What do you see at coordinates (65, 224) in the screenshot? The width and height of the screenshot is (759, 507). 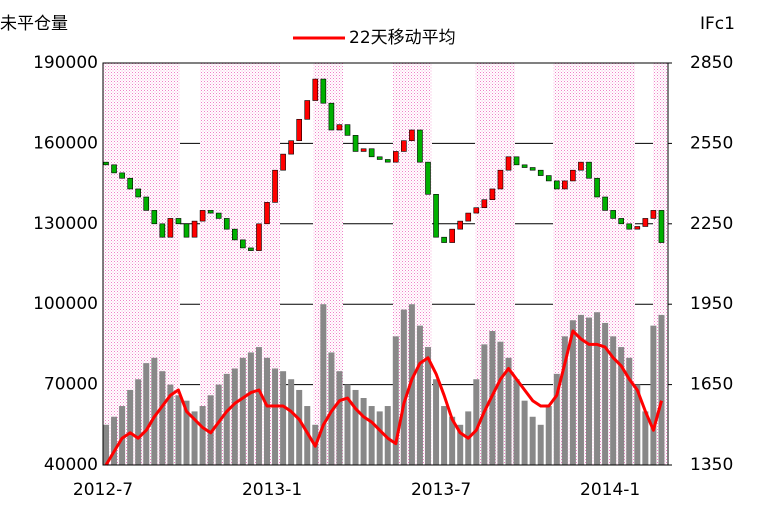 I see `y-tick-label: 130000` at bounding box center [65, 224].